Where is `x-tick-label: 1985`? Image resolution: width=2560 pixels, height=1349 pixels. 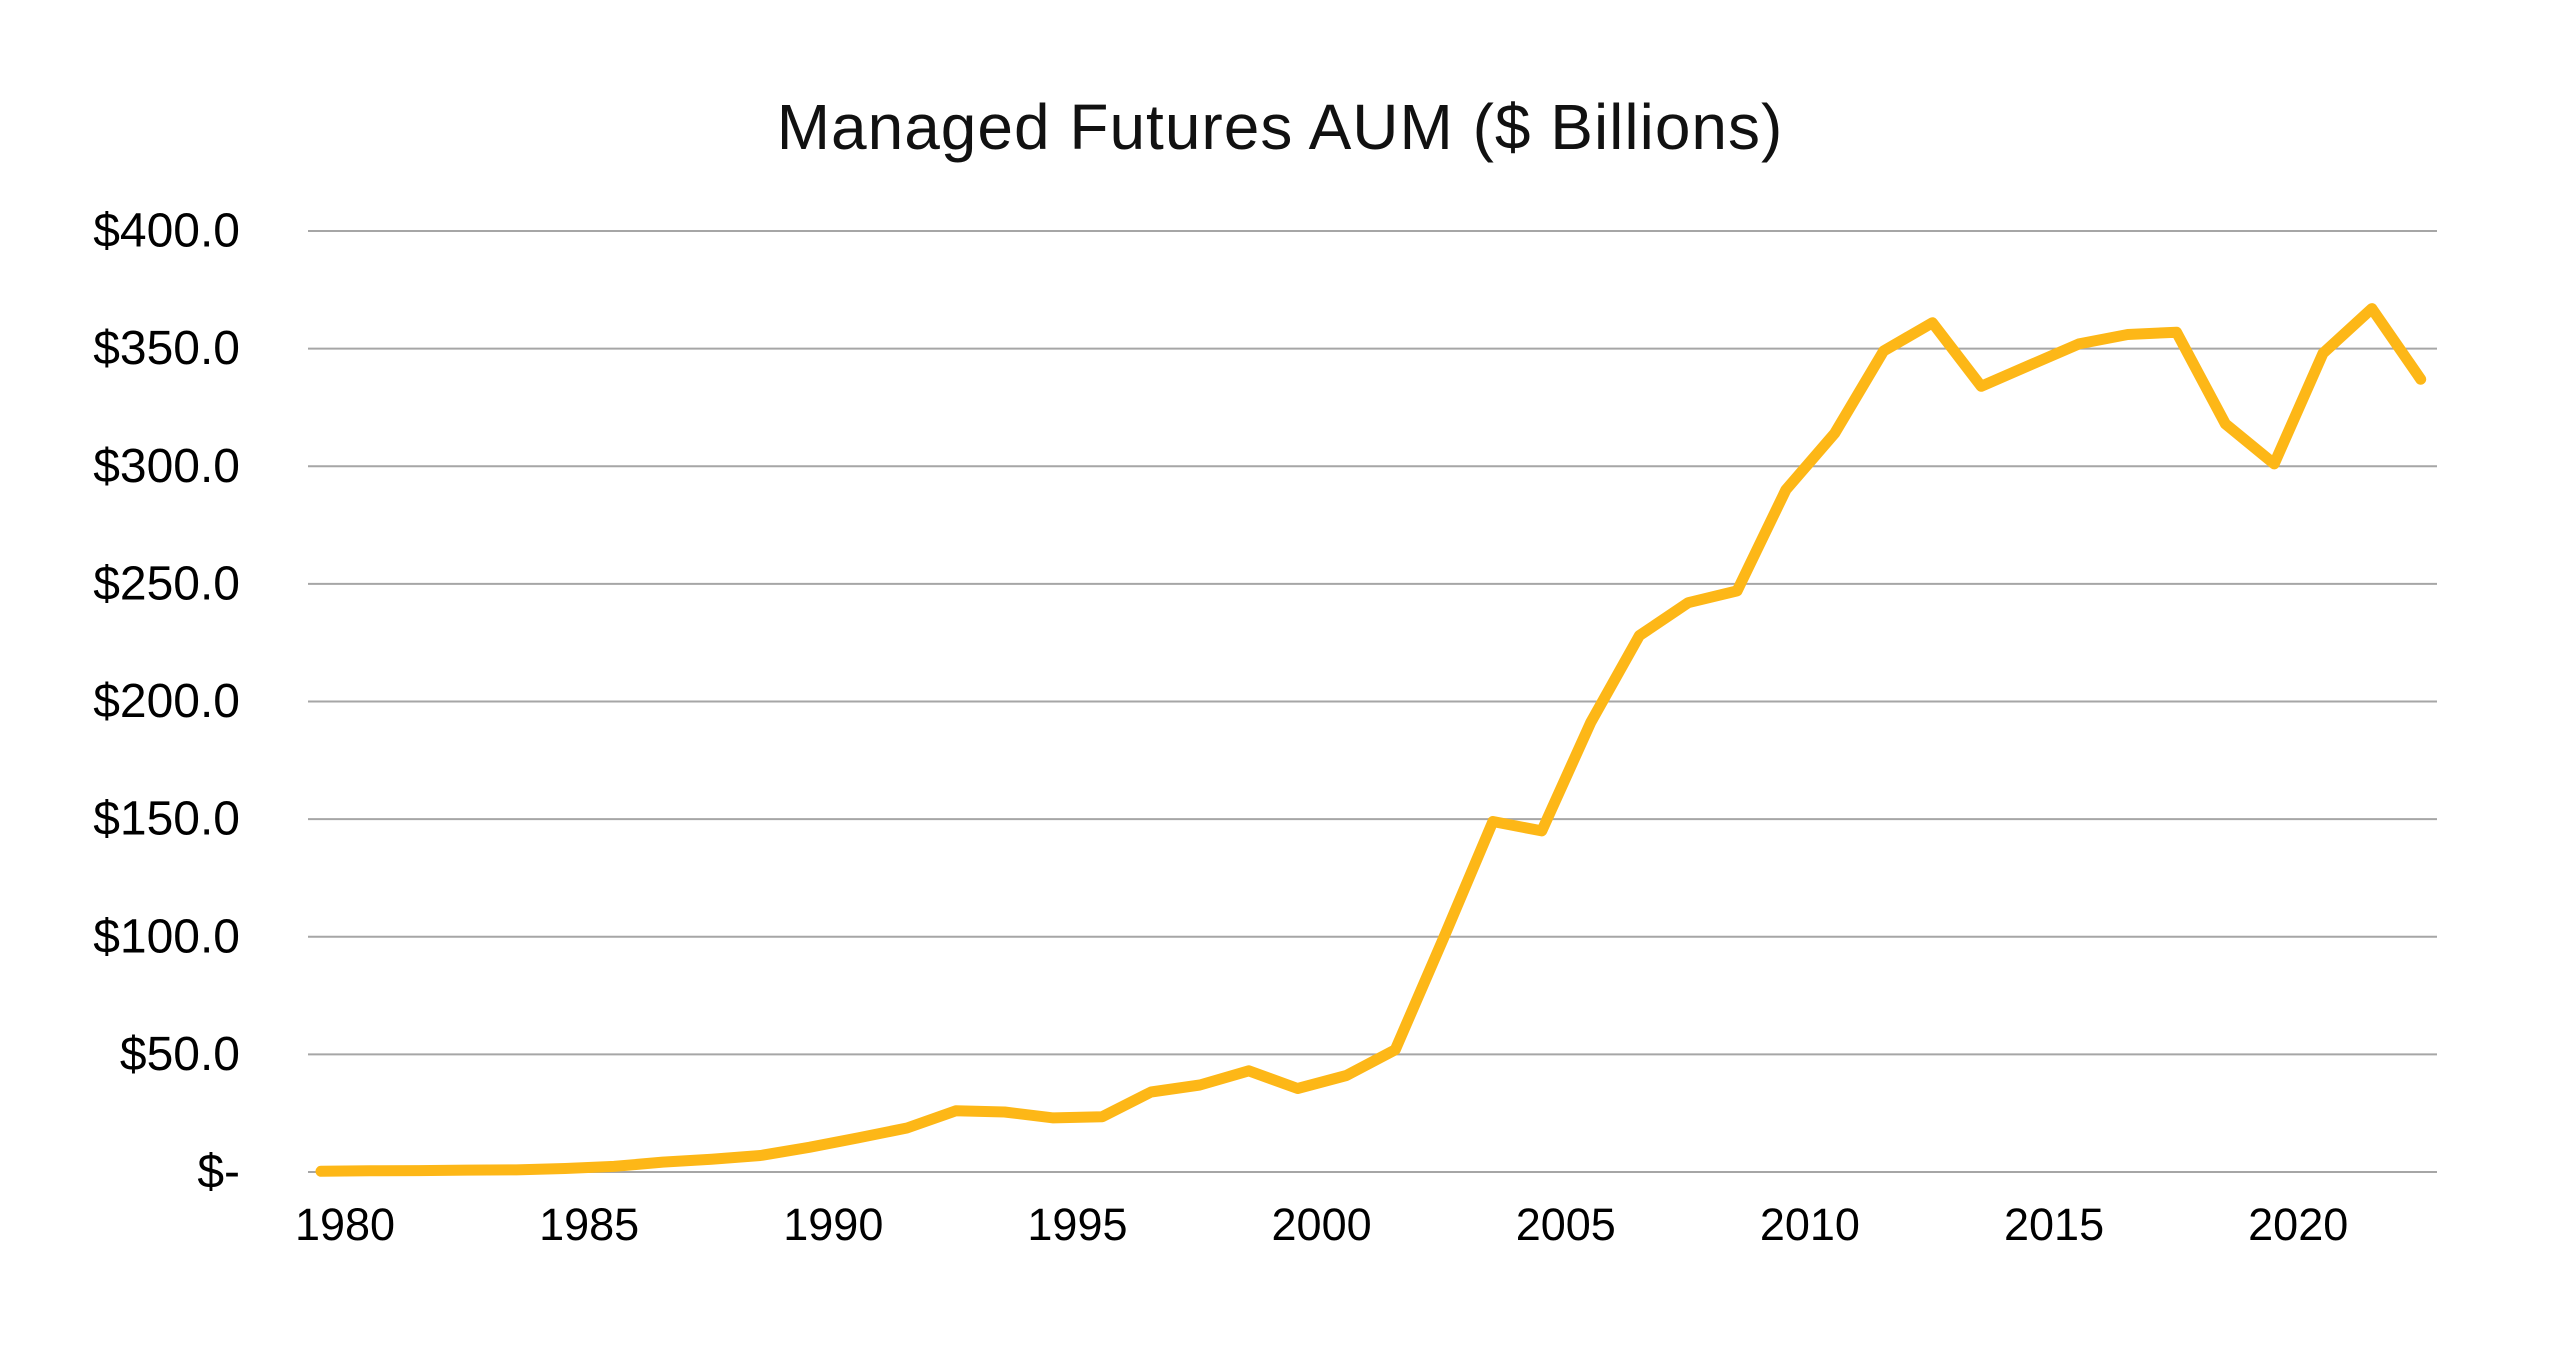 x-tick-label: 1985 is located at coordinates (589, 1224).